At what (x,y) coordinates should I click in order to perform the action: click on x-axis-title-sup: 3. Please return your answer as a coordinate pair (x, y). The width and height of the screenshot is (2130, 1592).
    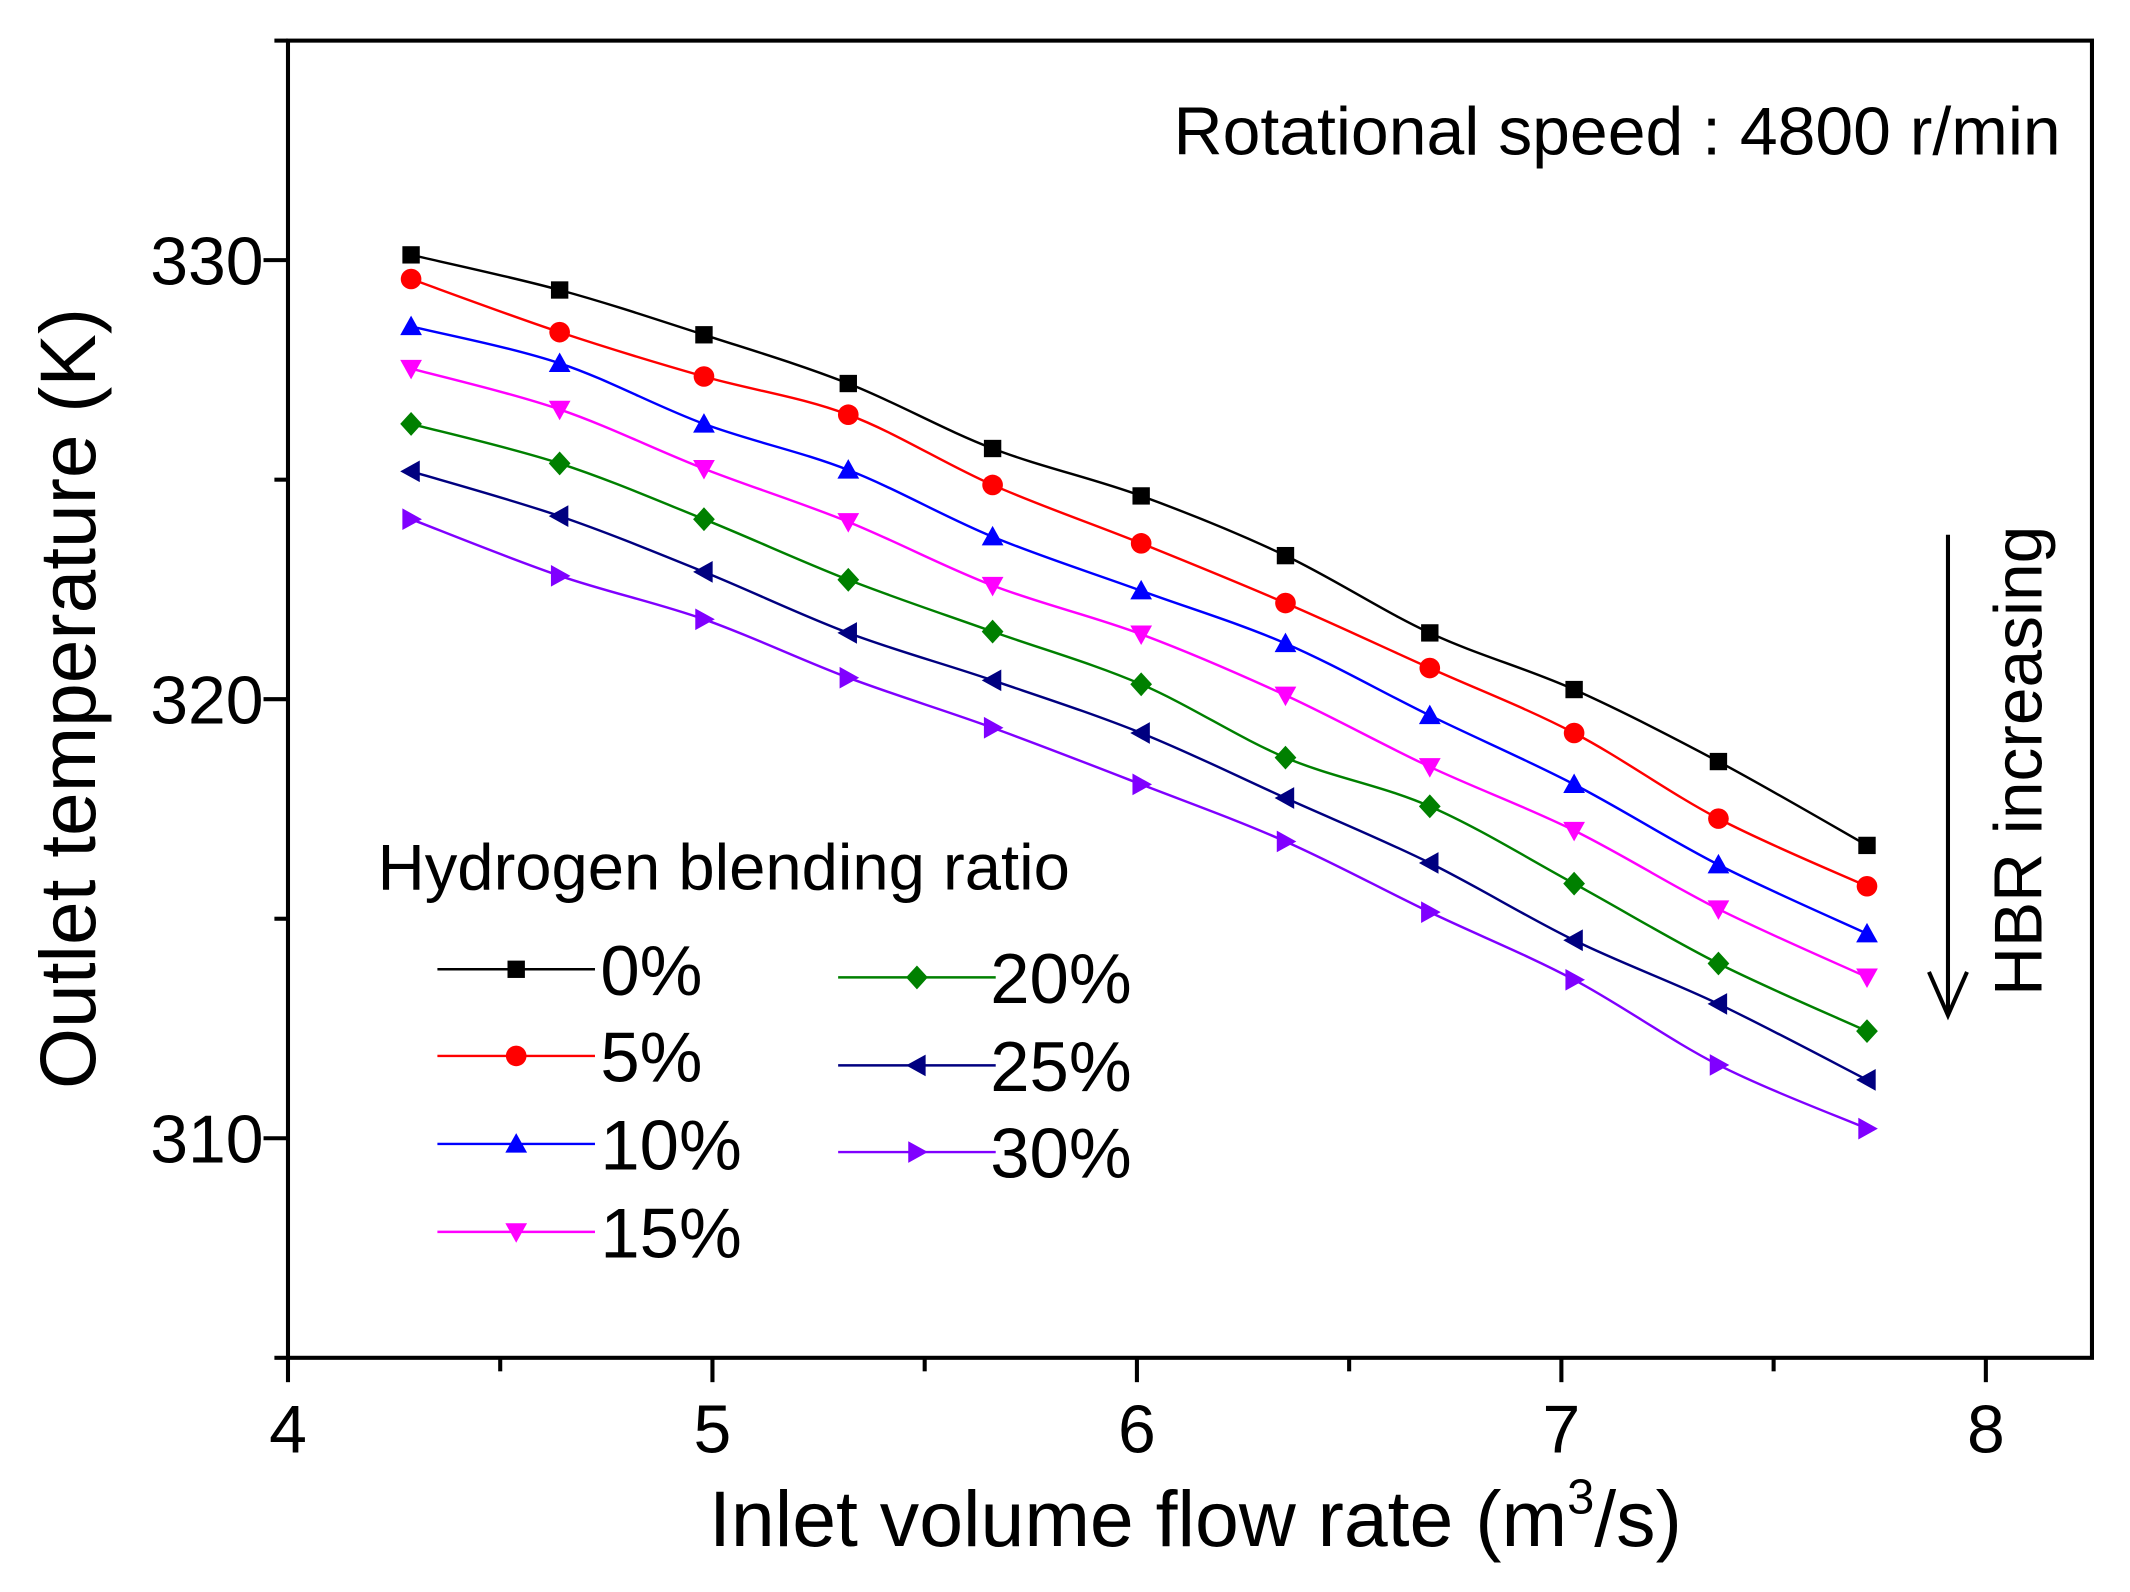
    Looking at the image, I should click on (1580, 1498).